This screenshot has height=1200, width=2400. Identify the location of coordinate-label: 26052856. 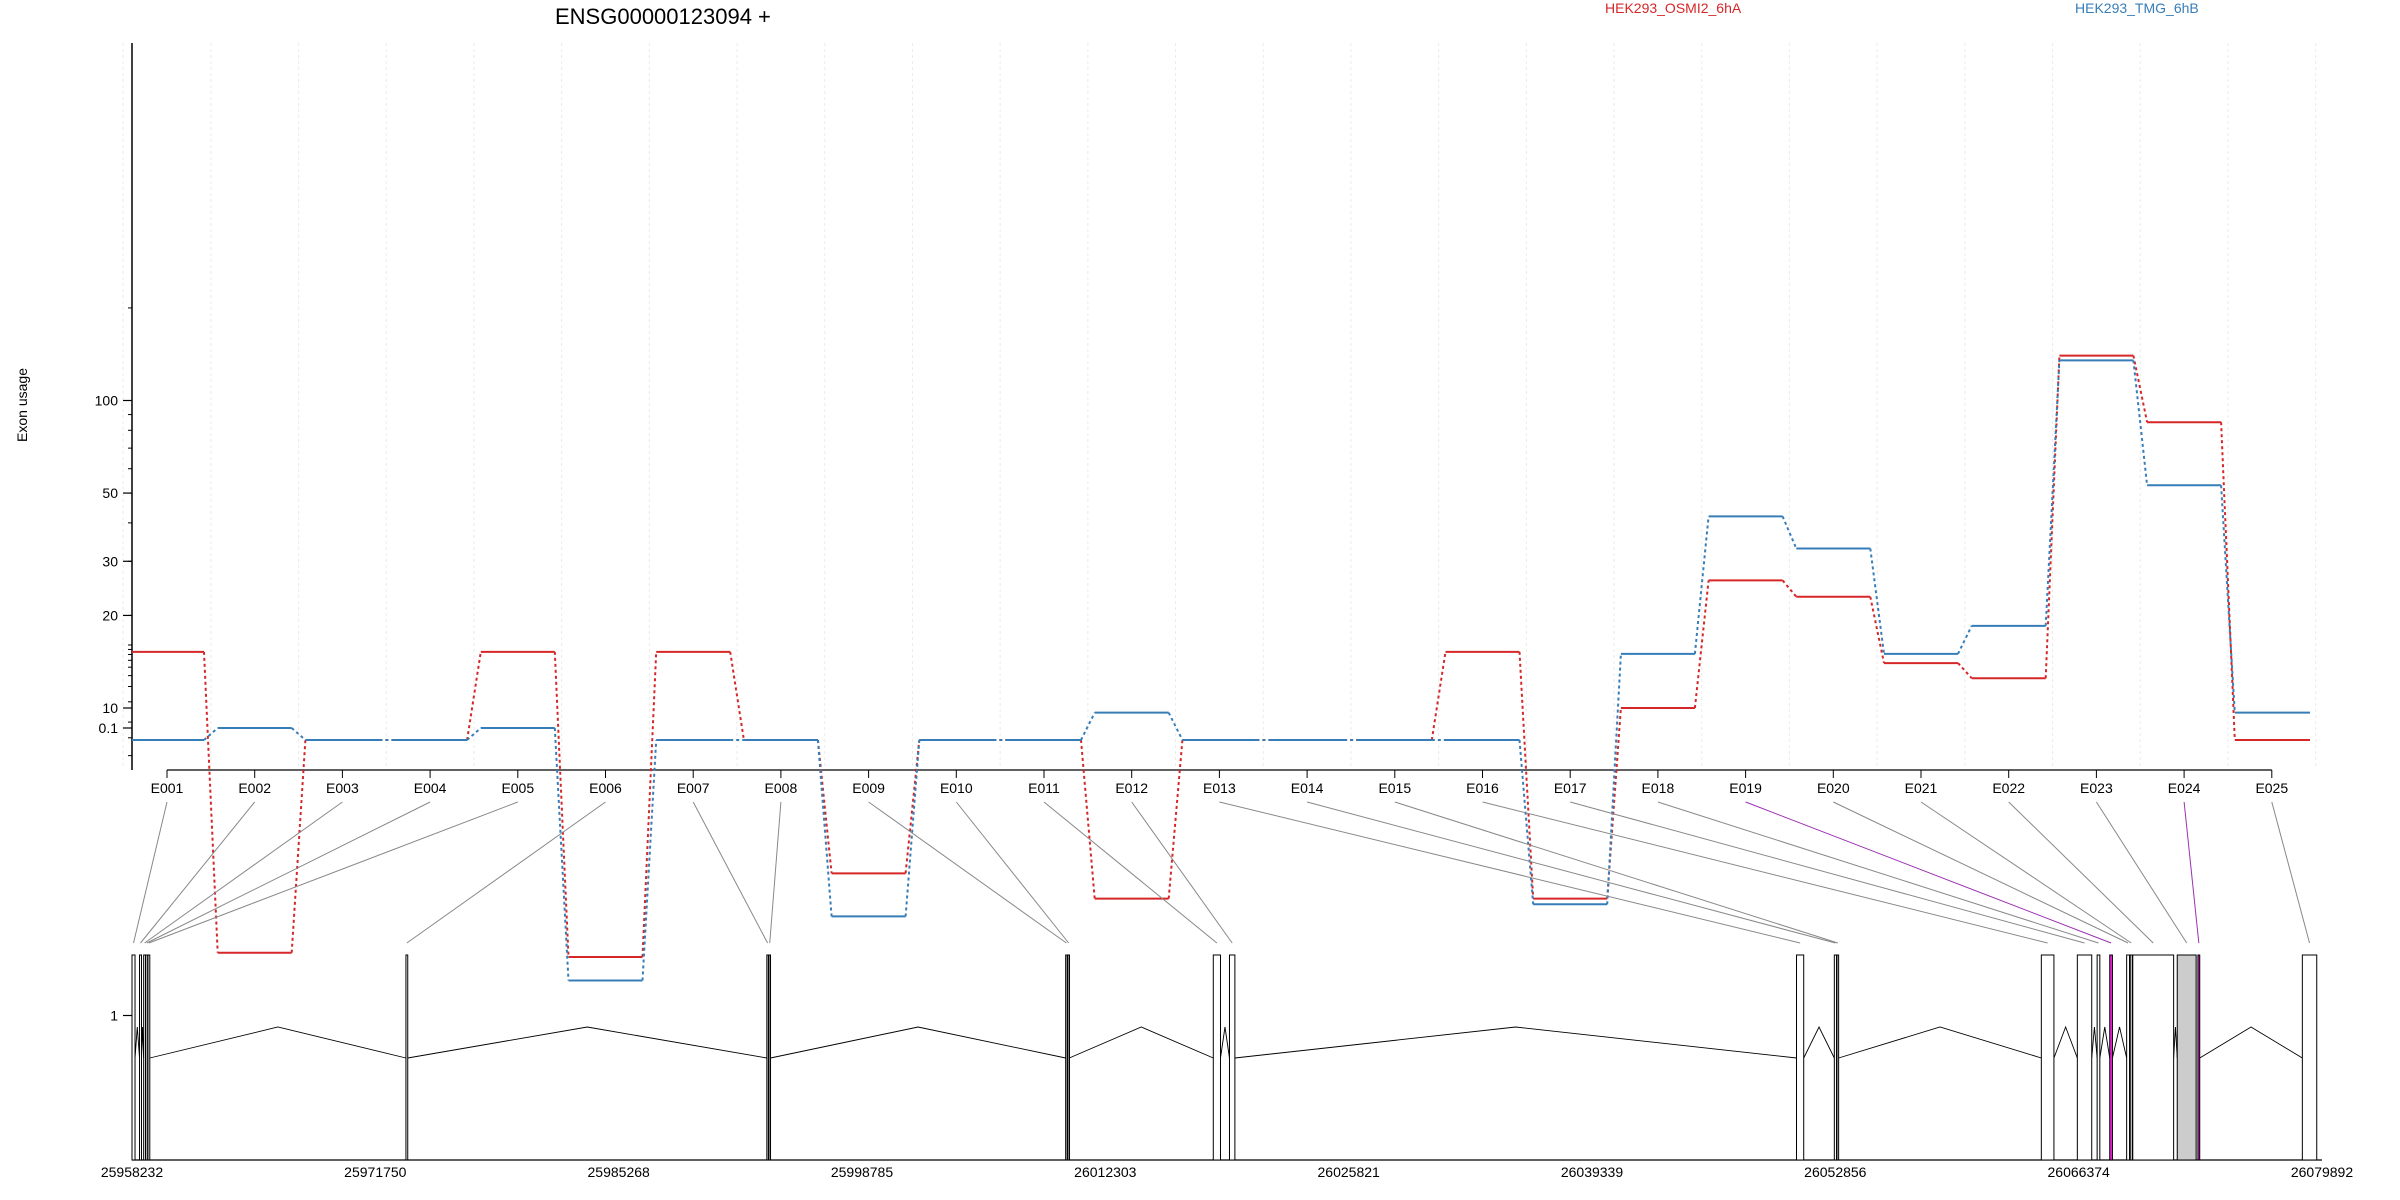
(1835, 1172).